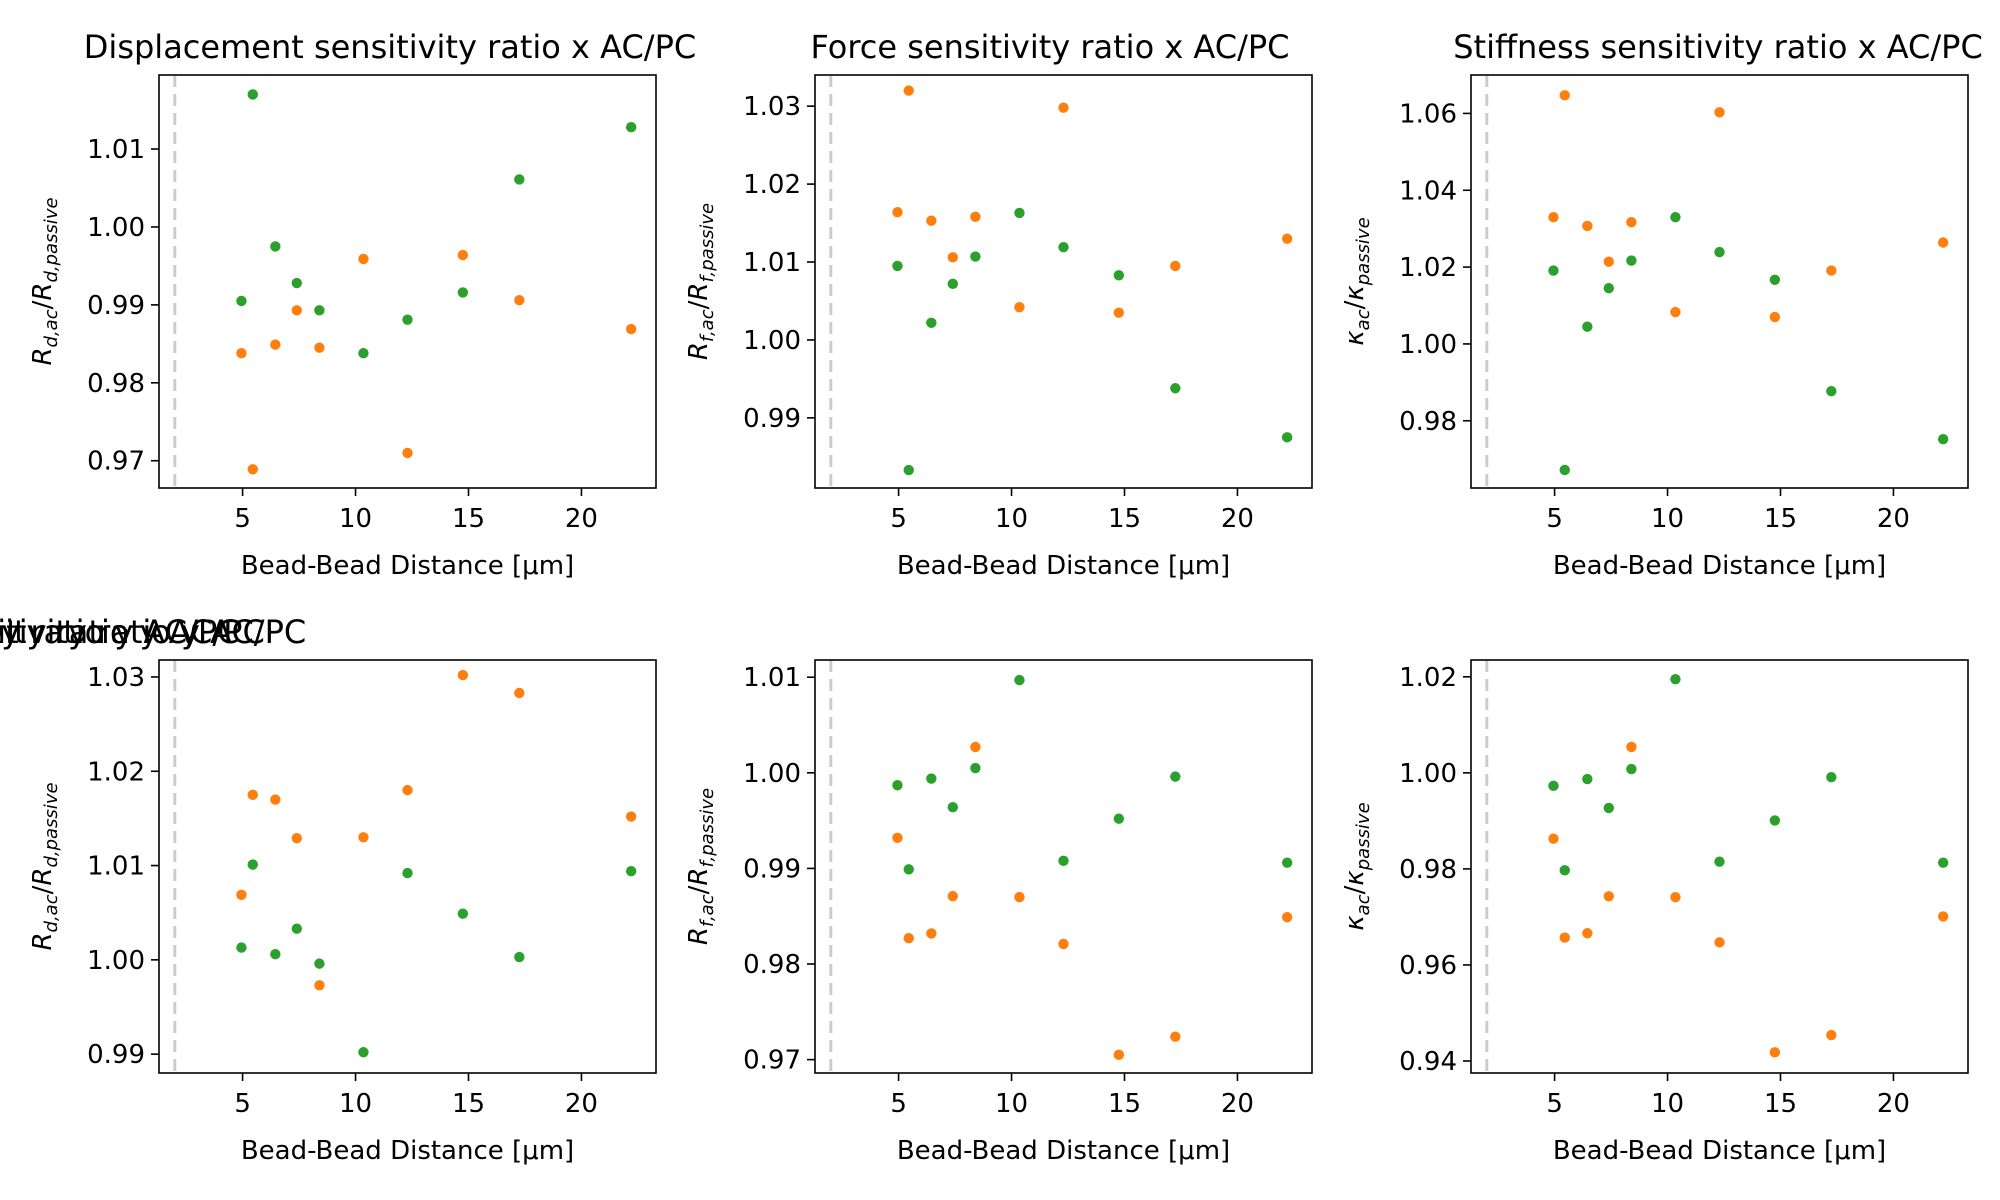  What do you see at coordinates (1428, 1062) in the screenshot?
I see `y-tick-label: 0.94` at bounding box center [1428, 1062].